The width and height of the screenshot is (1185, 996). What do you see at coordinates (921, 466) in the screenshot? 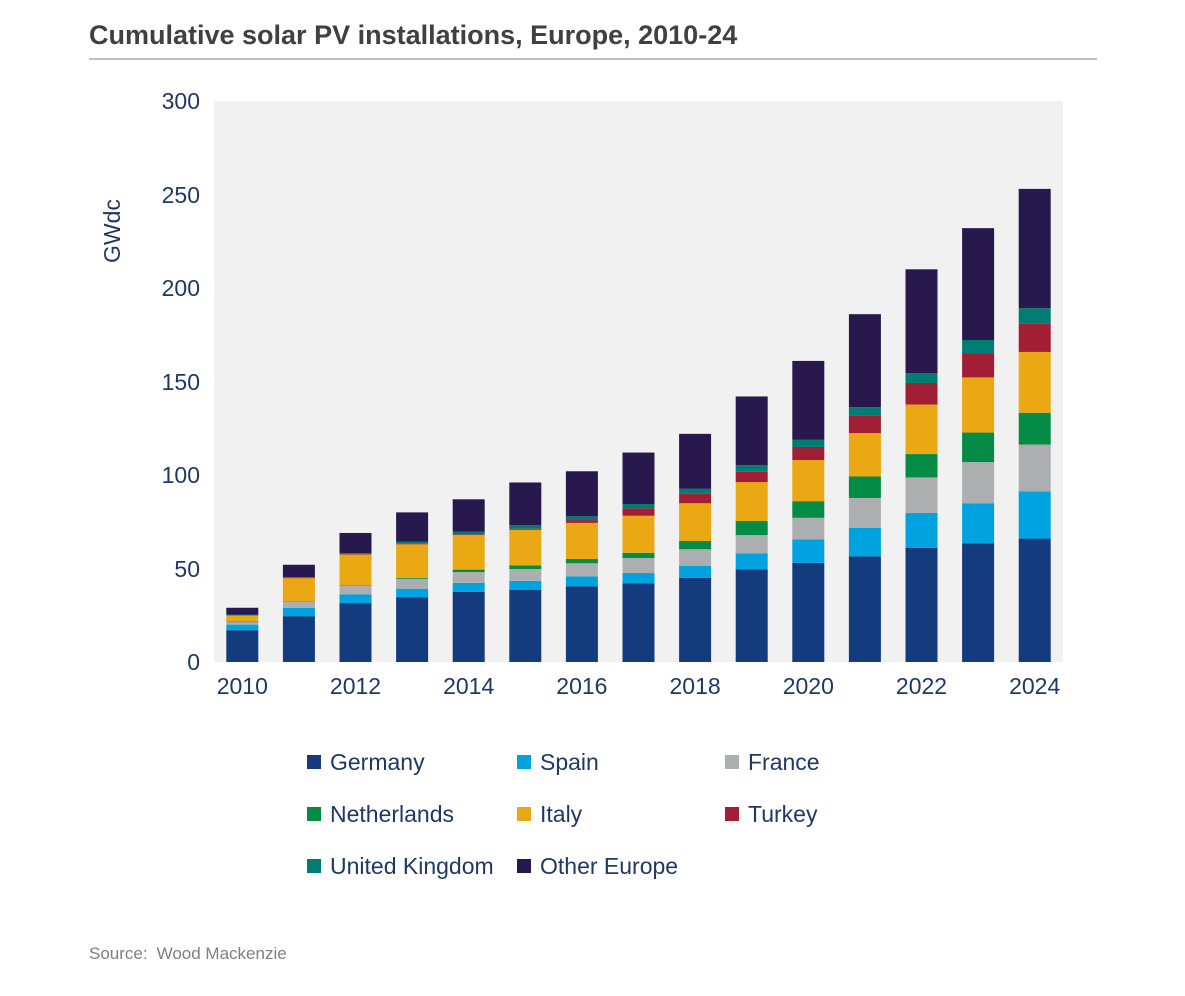
I see `bar-segment-netherlands-2022` at bounding box center [921, 466].